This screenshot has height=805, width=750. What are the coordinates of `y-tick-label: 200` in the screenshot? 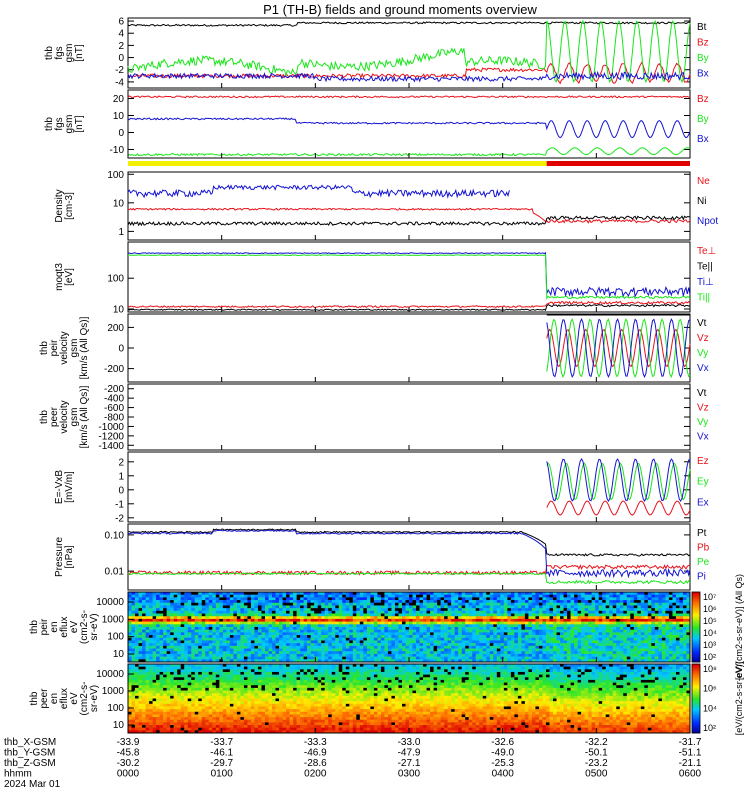 It's located at (115, 328).